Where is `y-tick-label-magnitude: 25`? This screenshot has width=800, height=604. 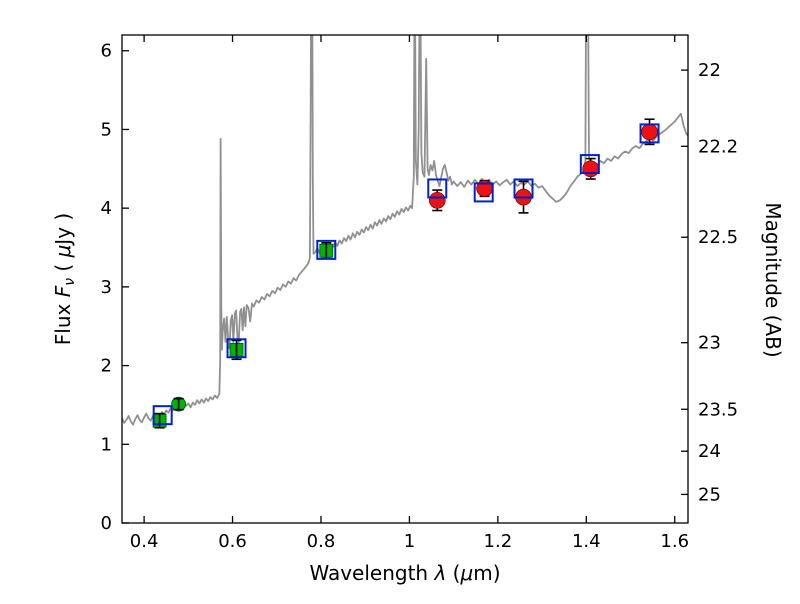
y-tick-label-magnitude: 25 is located at coordinates (709, 494).